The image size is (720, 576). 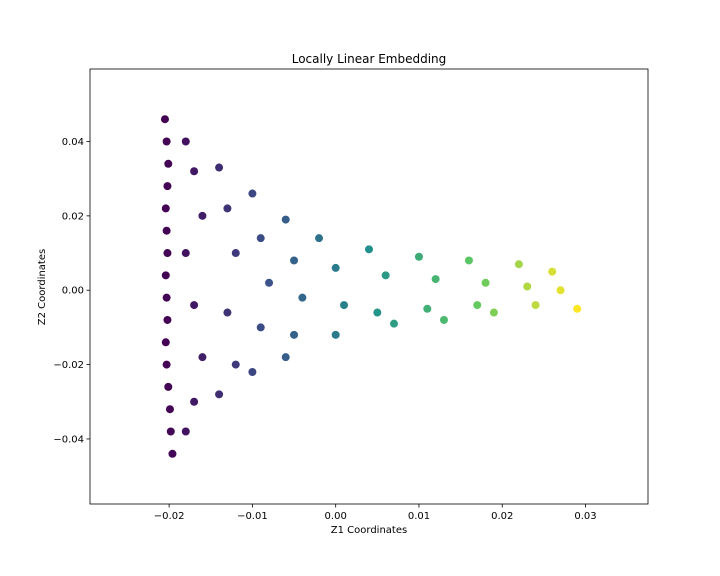 What do you see at coordinates (73, 142) in the screenshot?
I see `y-tick-label: 0.04` at bounding box center [73, 142].